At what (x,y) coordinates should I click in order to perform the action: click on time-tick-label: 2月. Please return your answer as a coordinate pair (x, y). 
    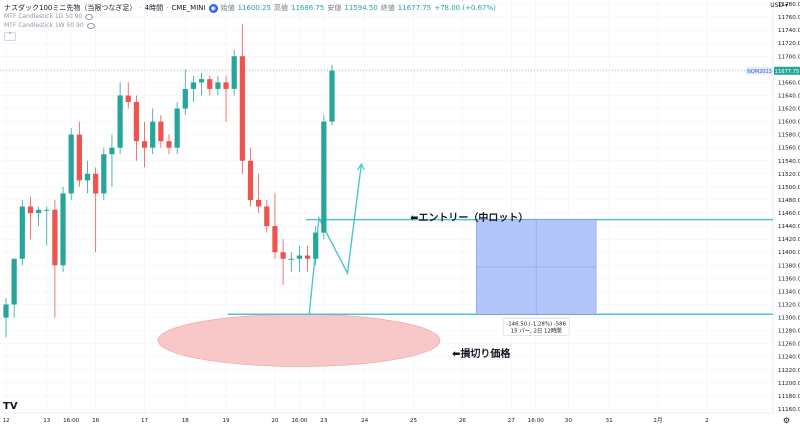
    Looking at the image, I should click on (657, 420).